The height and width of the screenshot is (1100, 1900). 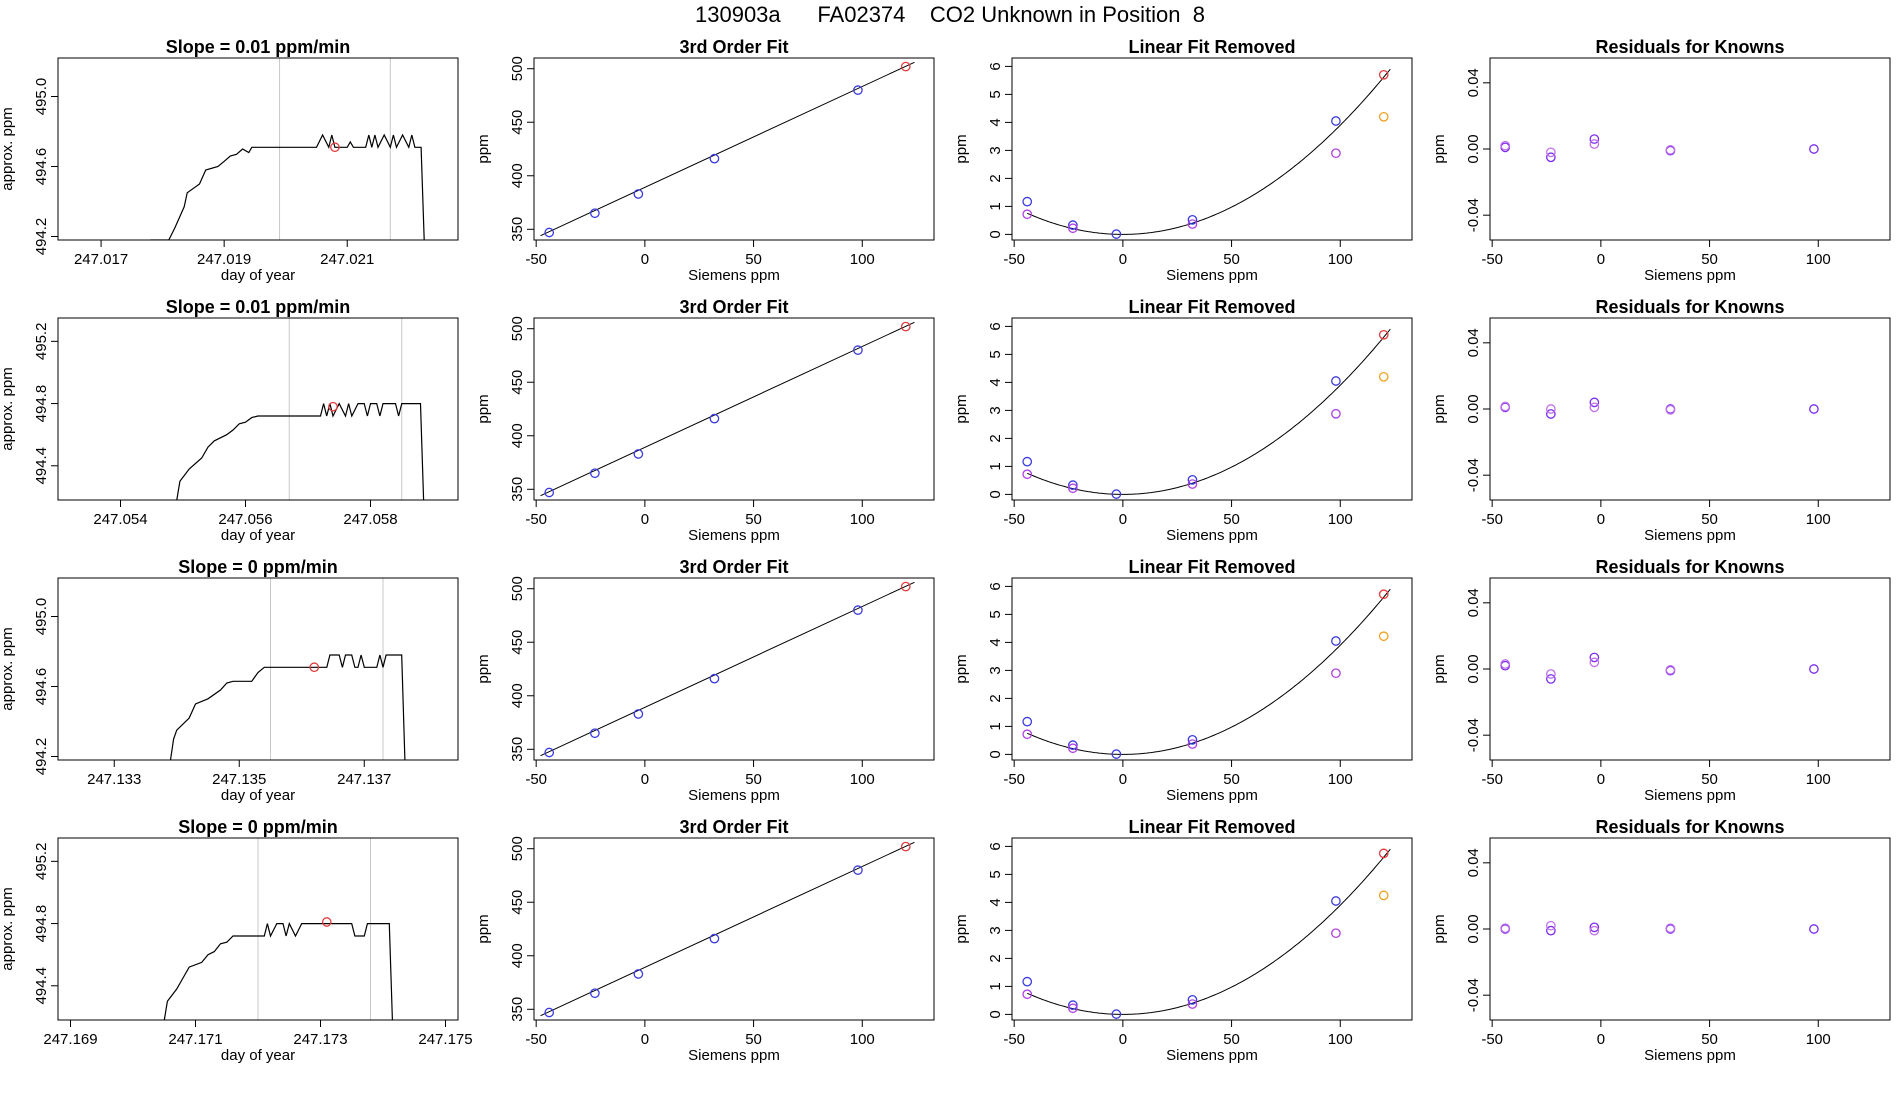 I want to click on y-tick-label: 494.4, so click(x=41, y=986).